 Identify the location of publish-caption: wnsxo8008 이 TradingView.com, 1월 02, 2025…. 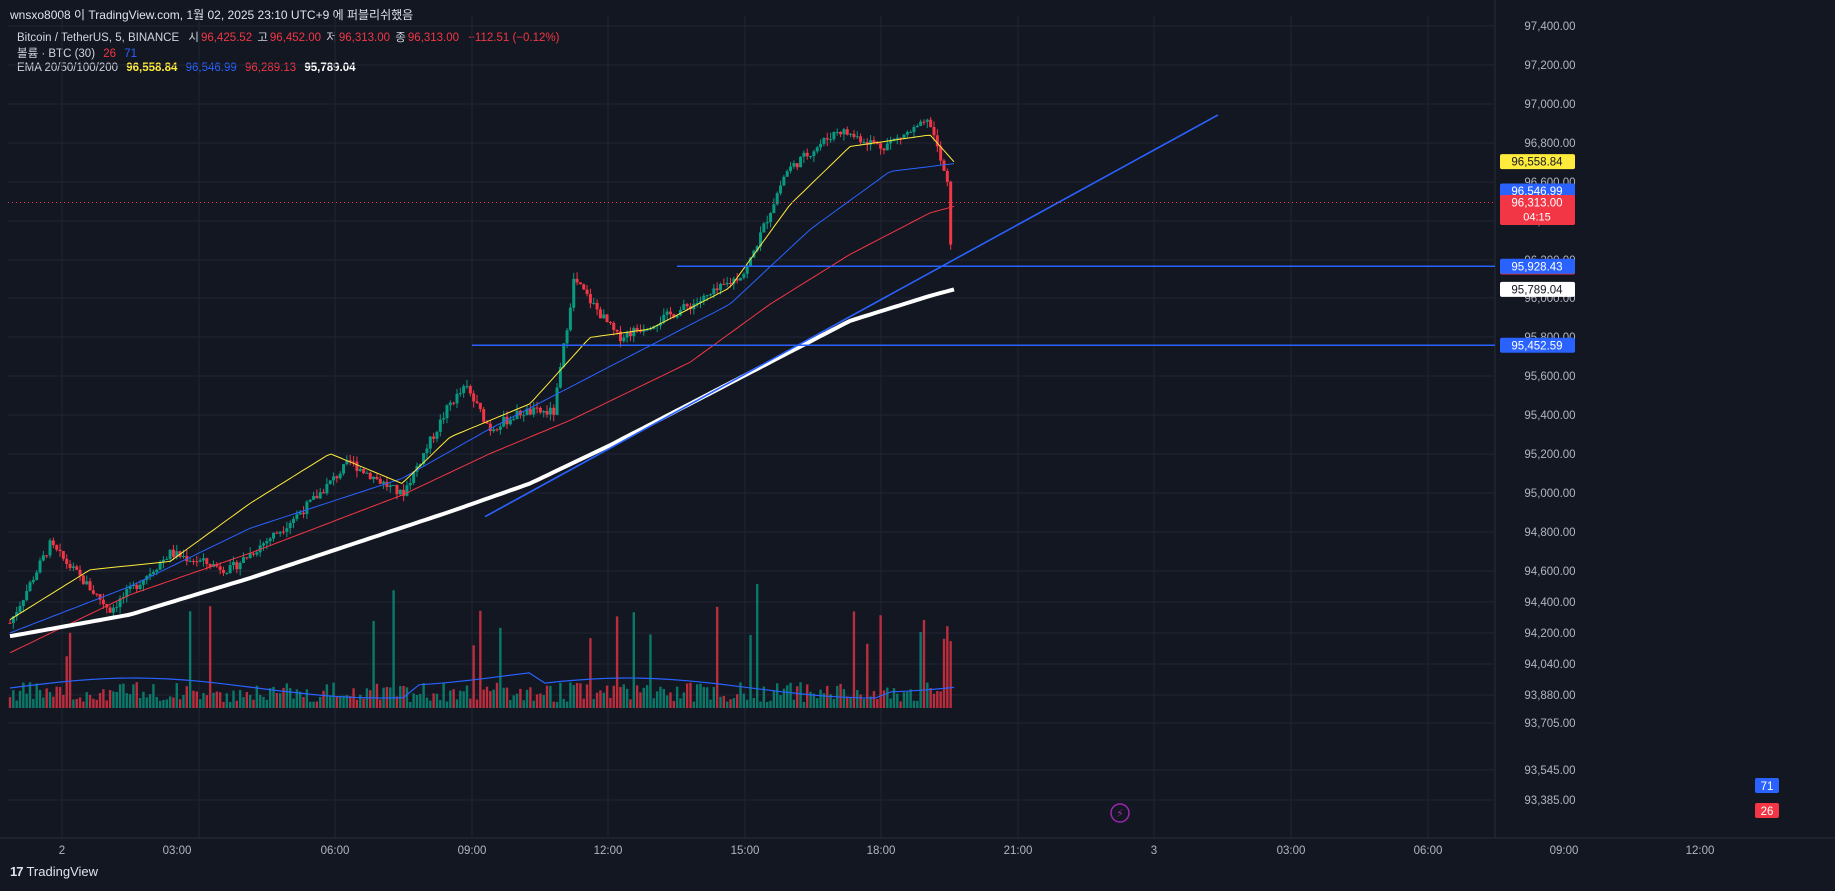
(212, 15).